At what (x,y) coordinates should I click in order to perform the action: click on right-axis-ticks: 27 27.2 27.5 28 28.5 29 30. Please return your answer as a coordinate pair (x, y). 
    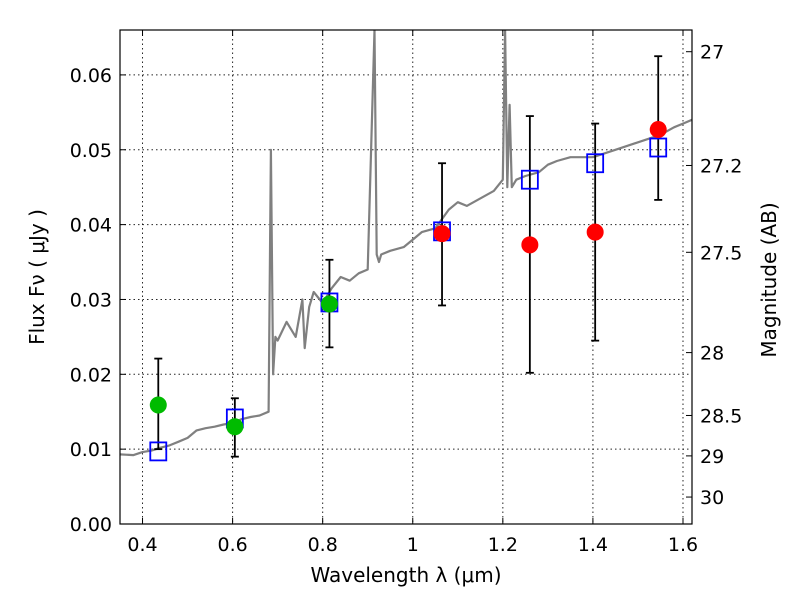
    Looking at the image, I should click on (714, 275).